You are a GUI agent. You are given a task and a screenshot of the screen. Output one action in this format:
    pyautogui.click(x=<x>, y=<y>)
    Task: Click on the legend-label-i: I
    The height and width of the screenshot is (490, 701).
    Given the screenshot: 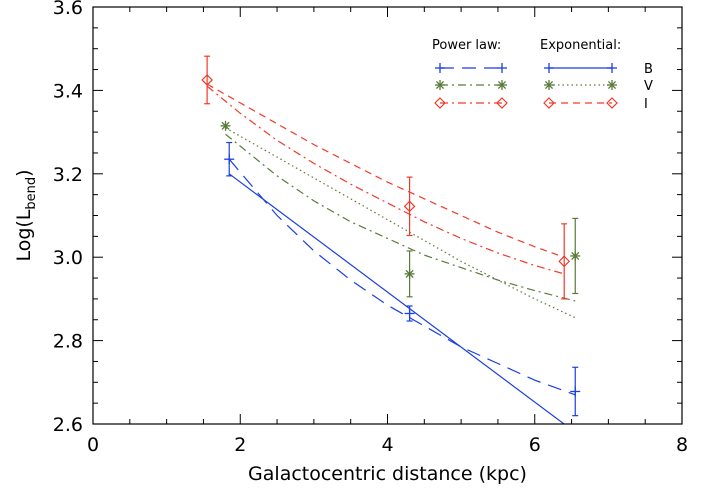 What is the action you would take?
    pyautogui.click(x=646, y=104)
    